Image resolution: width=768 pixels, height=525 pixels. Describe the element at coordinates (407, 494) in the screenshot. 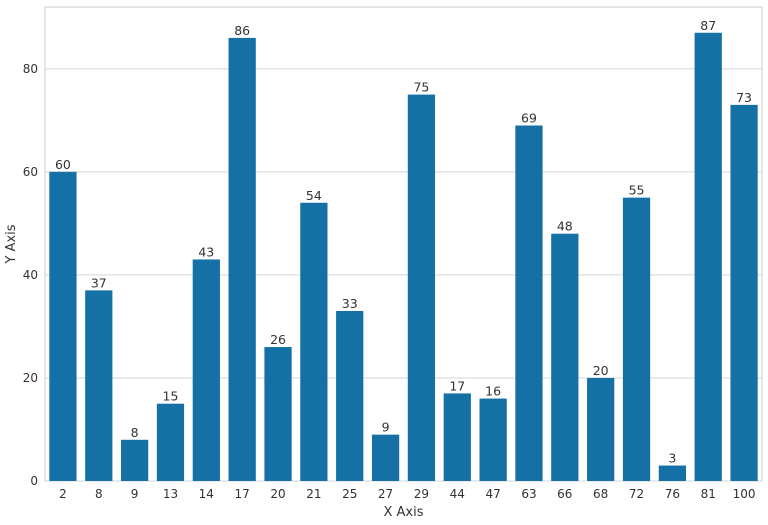

I see `x-tick-labels: 2 8 9 13 14 17 20 21 25 27 29 44 47 63 66 68 72 76 81 100` at that location.